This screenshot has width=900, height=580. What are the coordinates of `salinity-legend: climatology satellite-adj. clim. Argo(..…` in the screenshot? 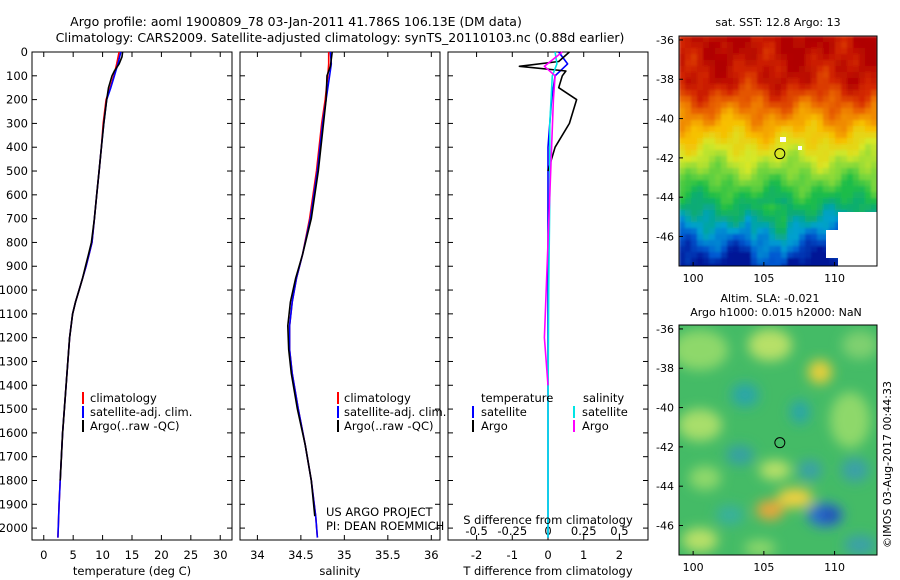 It's located at (386, 462).